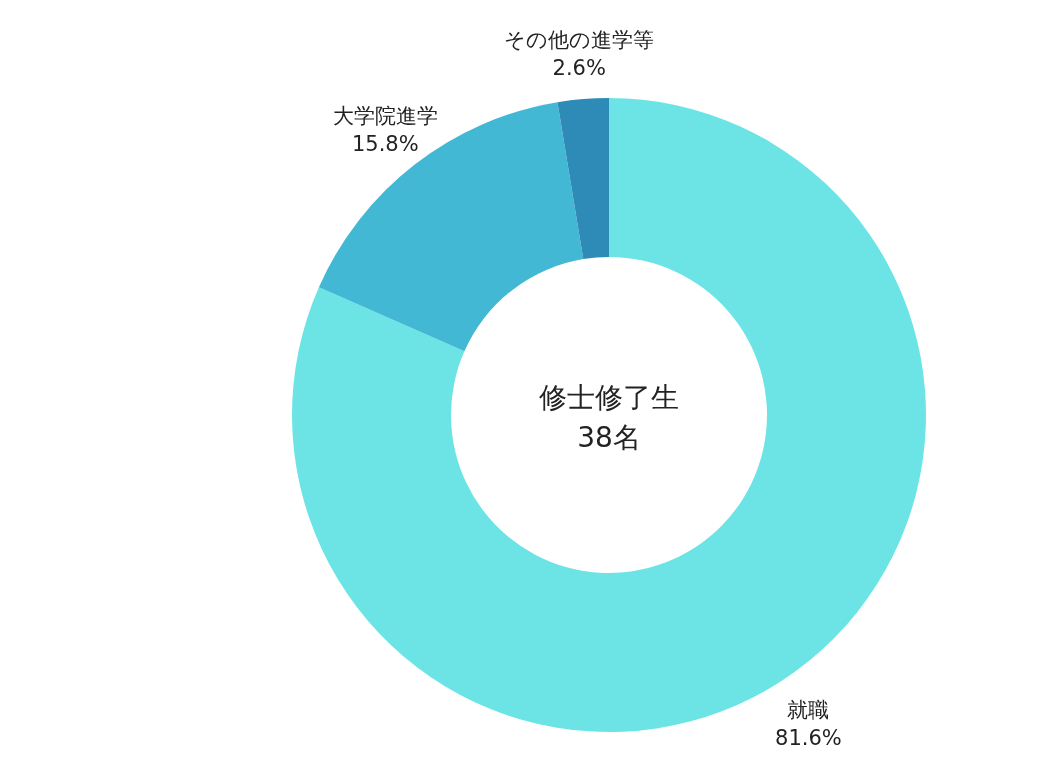  Describe the element at coordinates (609, 397) in the screenshot. I see `text: 修士修了生` at that location.